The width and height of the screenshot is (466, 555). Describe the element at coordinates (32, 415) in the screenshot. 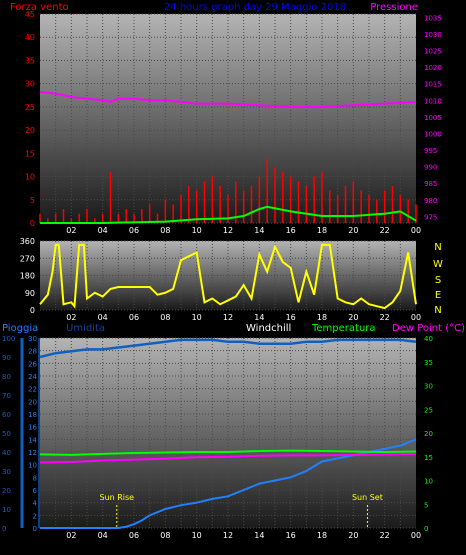

I see `y-rain-tick-label: 18` at that location.